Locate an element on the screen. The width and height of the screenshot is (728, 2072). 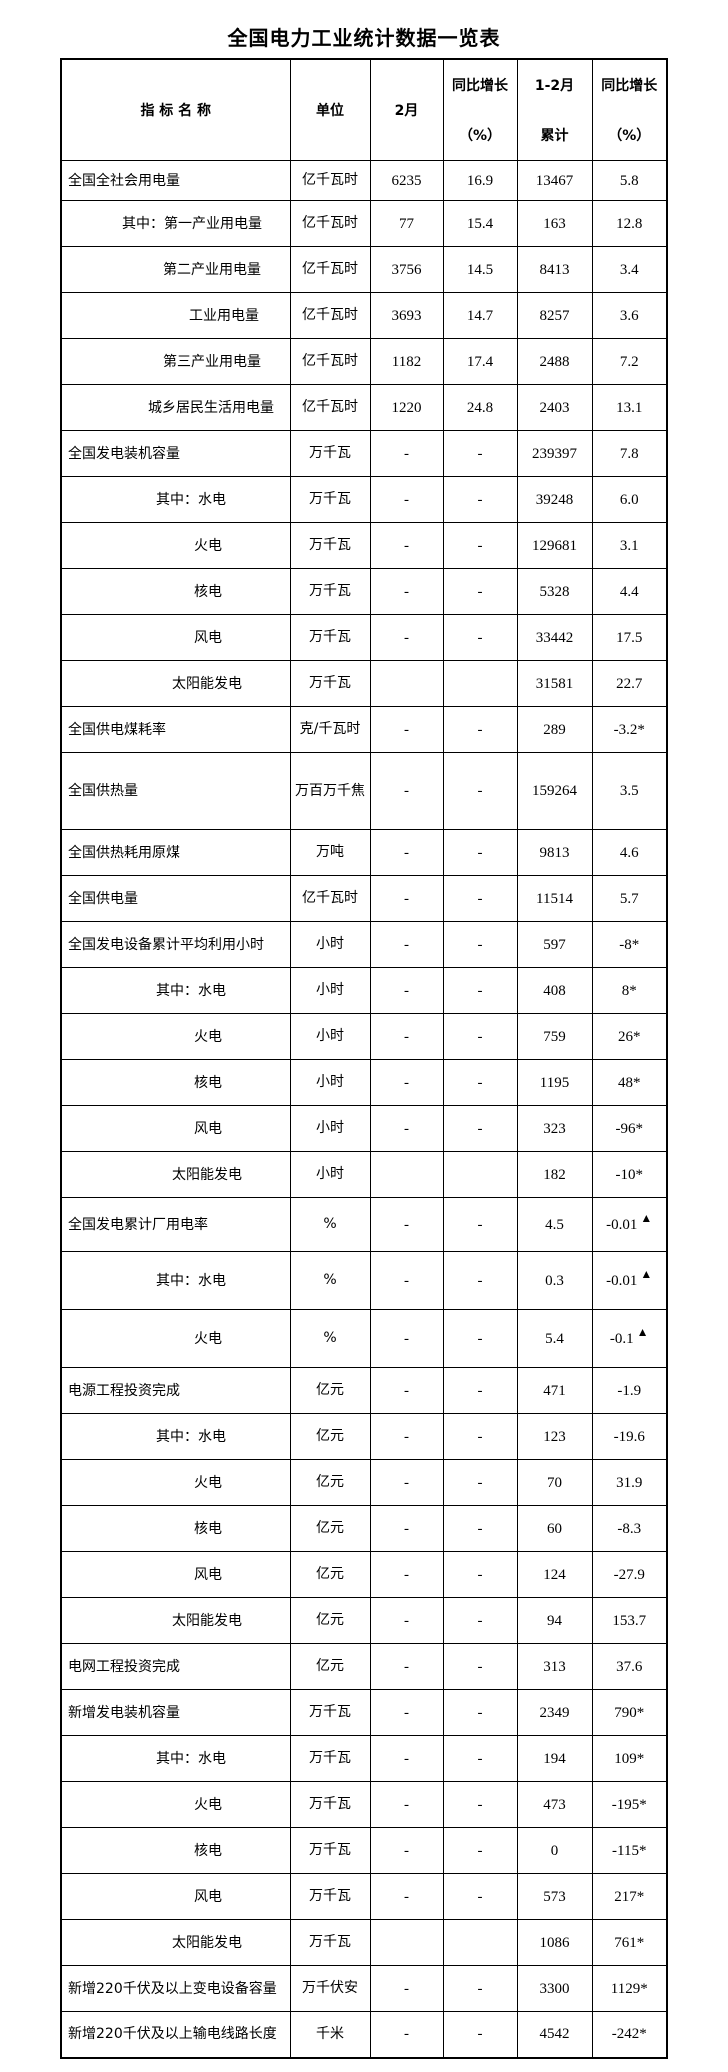
unit-cell-text: % is located at coordinates (330, 1280).